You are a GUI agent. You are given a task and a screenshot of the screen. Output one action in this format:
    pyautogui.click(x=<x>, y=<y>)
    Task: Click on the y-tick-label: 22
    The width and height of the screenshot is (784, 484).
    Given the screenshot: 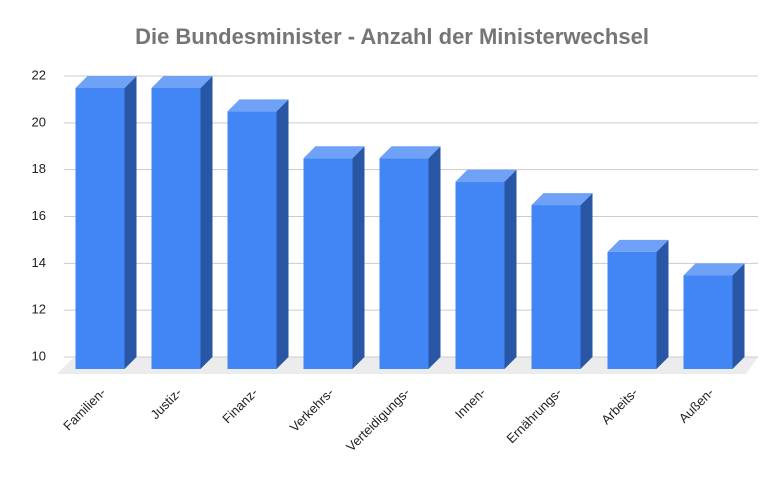 What is the action you would take?
    pyautogui.click(x=39, y=74)
    